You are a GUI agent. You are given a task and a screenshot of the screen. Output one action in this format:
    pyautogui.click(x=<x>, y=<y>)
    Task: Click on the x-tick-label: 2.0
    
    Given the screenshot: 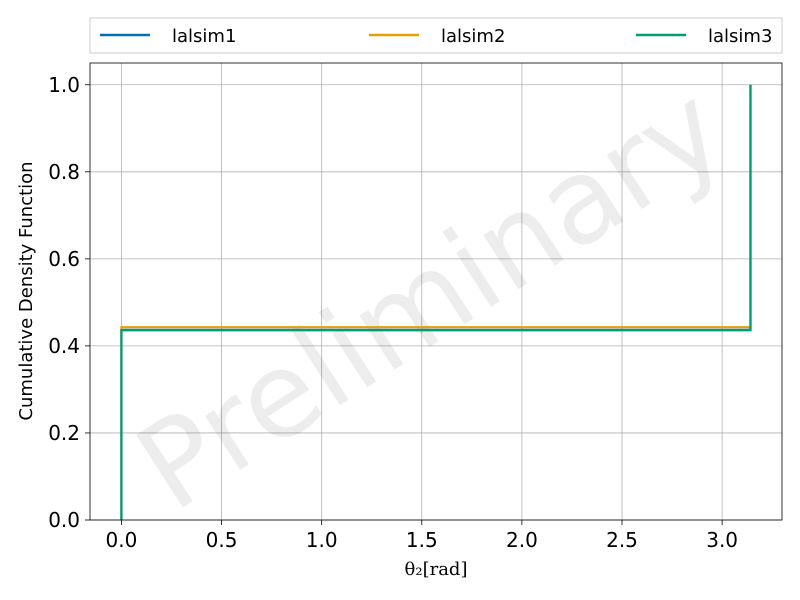 What is the action you would take?
    pyautogui.click(x=522, y=540)
    